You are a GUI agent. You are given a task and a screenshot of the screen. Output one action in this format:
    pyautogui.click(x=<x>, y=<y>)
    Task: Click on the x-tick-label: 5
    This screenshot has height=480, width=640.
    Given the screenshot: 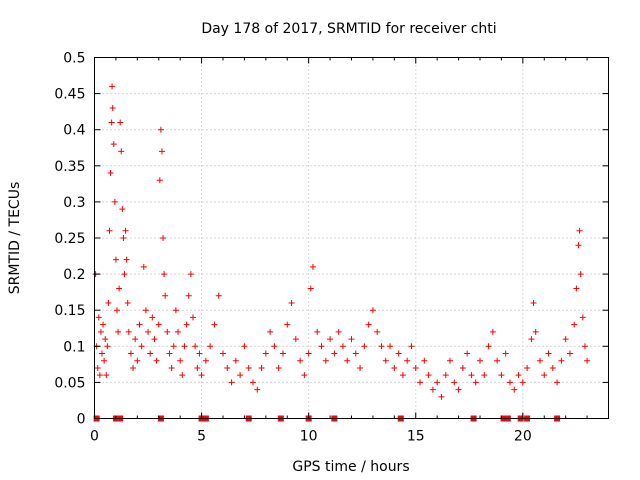 What is the action you would take?
    pyautogui.click(x=201, y=437)
    